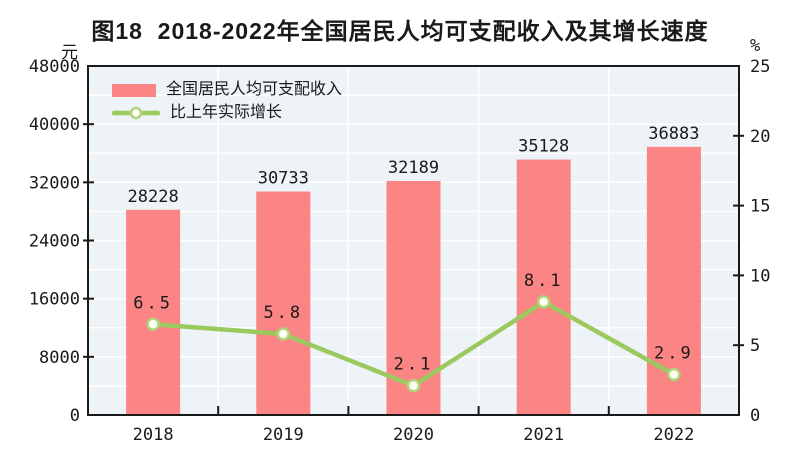  Describe the element at coordinates (543, 147) in the screenshot. I see `bar-value-label-2021: 35128` at that location.